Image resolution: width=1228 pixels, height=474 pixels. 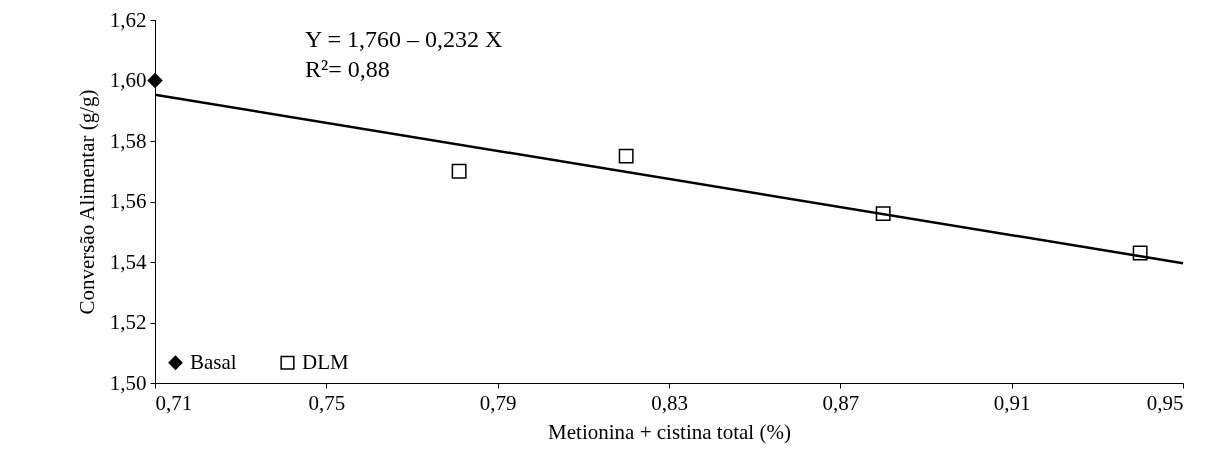 I want to click on annotation: R²= 0,88, so click(x=347, y=69).